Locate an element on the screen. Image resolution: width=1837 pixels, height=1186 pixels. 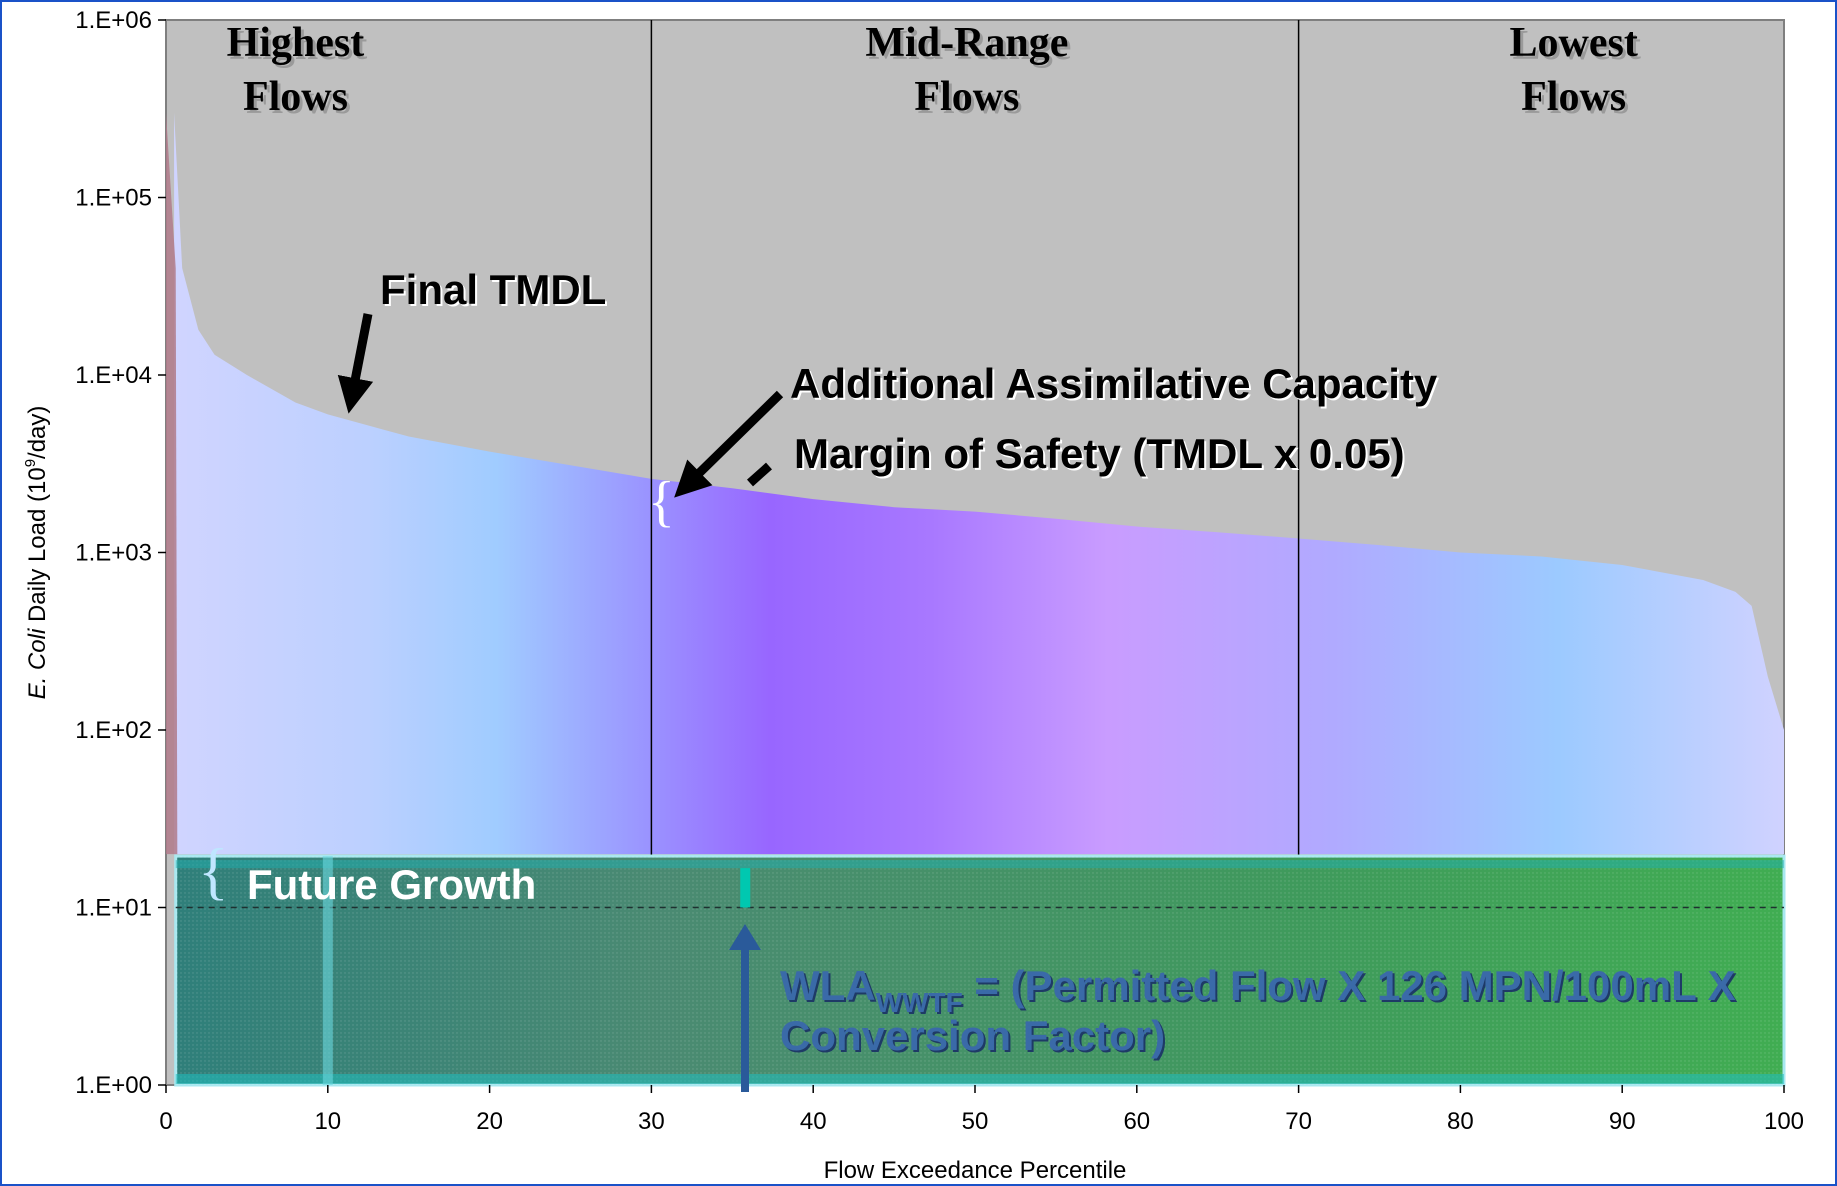
wla-rest-shadow: = (Permitted Flow X 126 MPN/100mL X is located at coordinates (1351, 987).